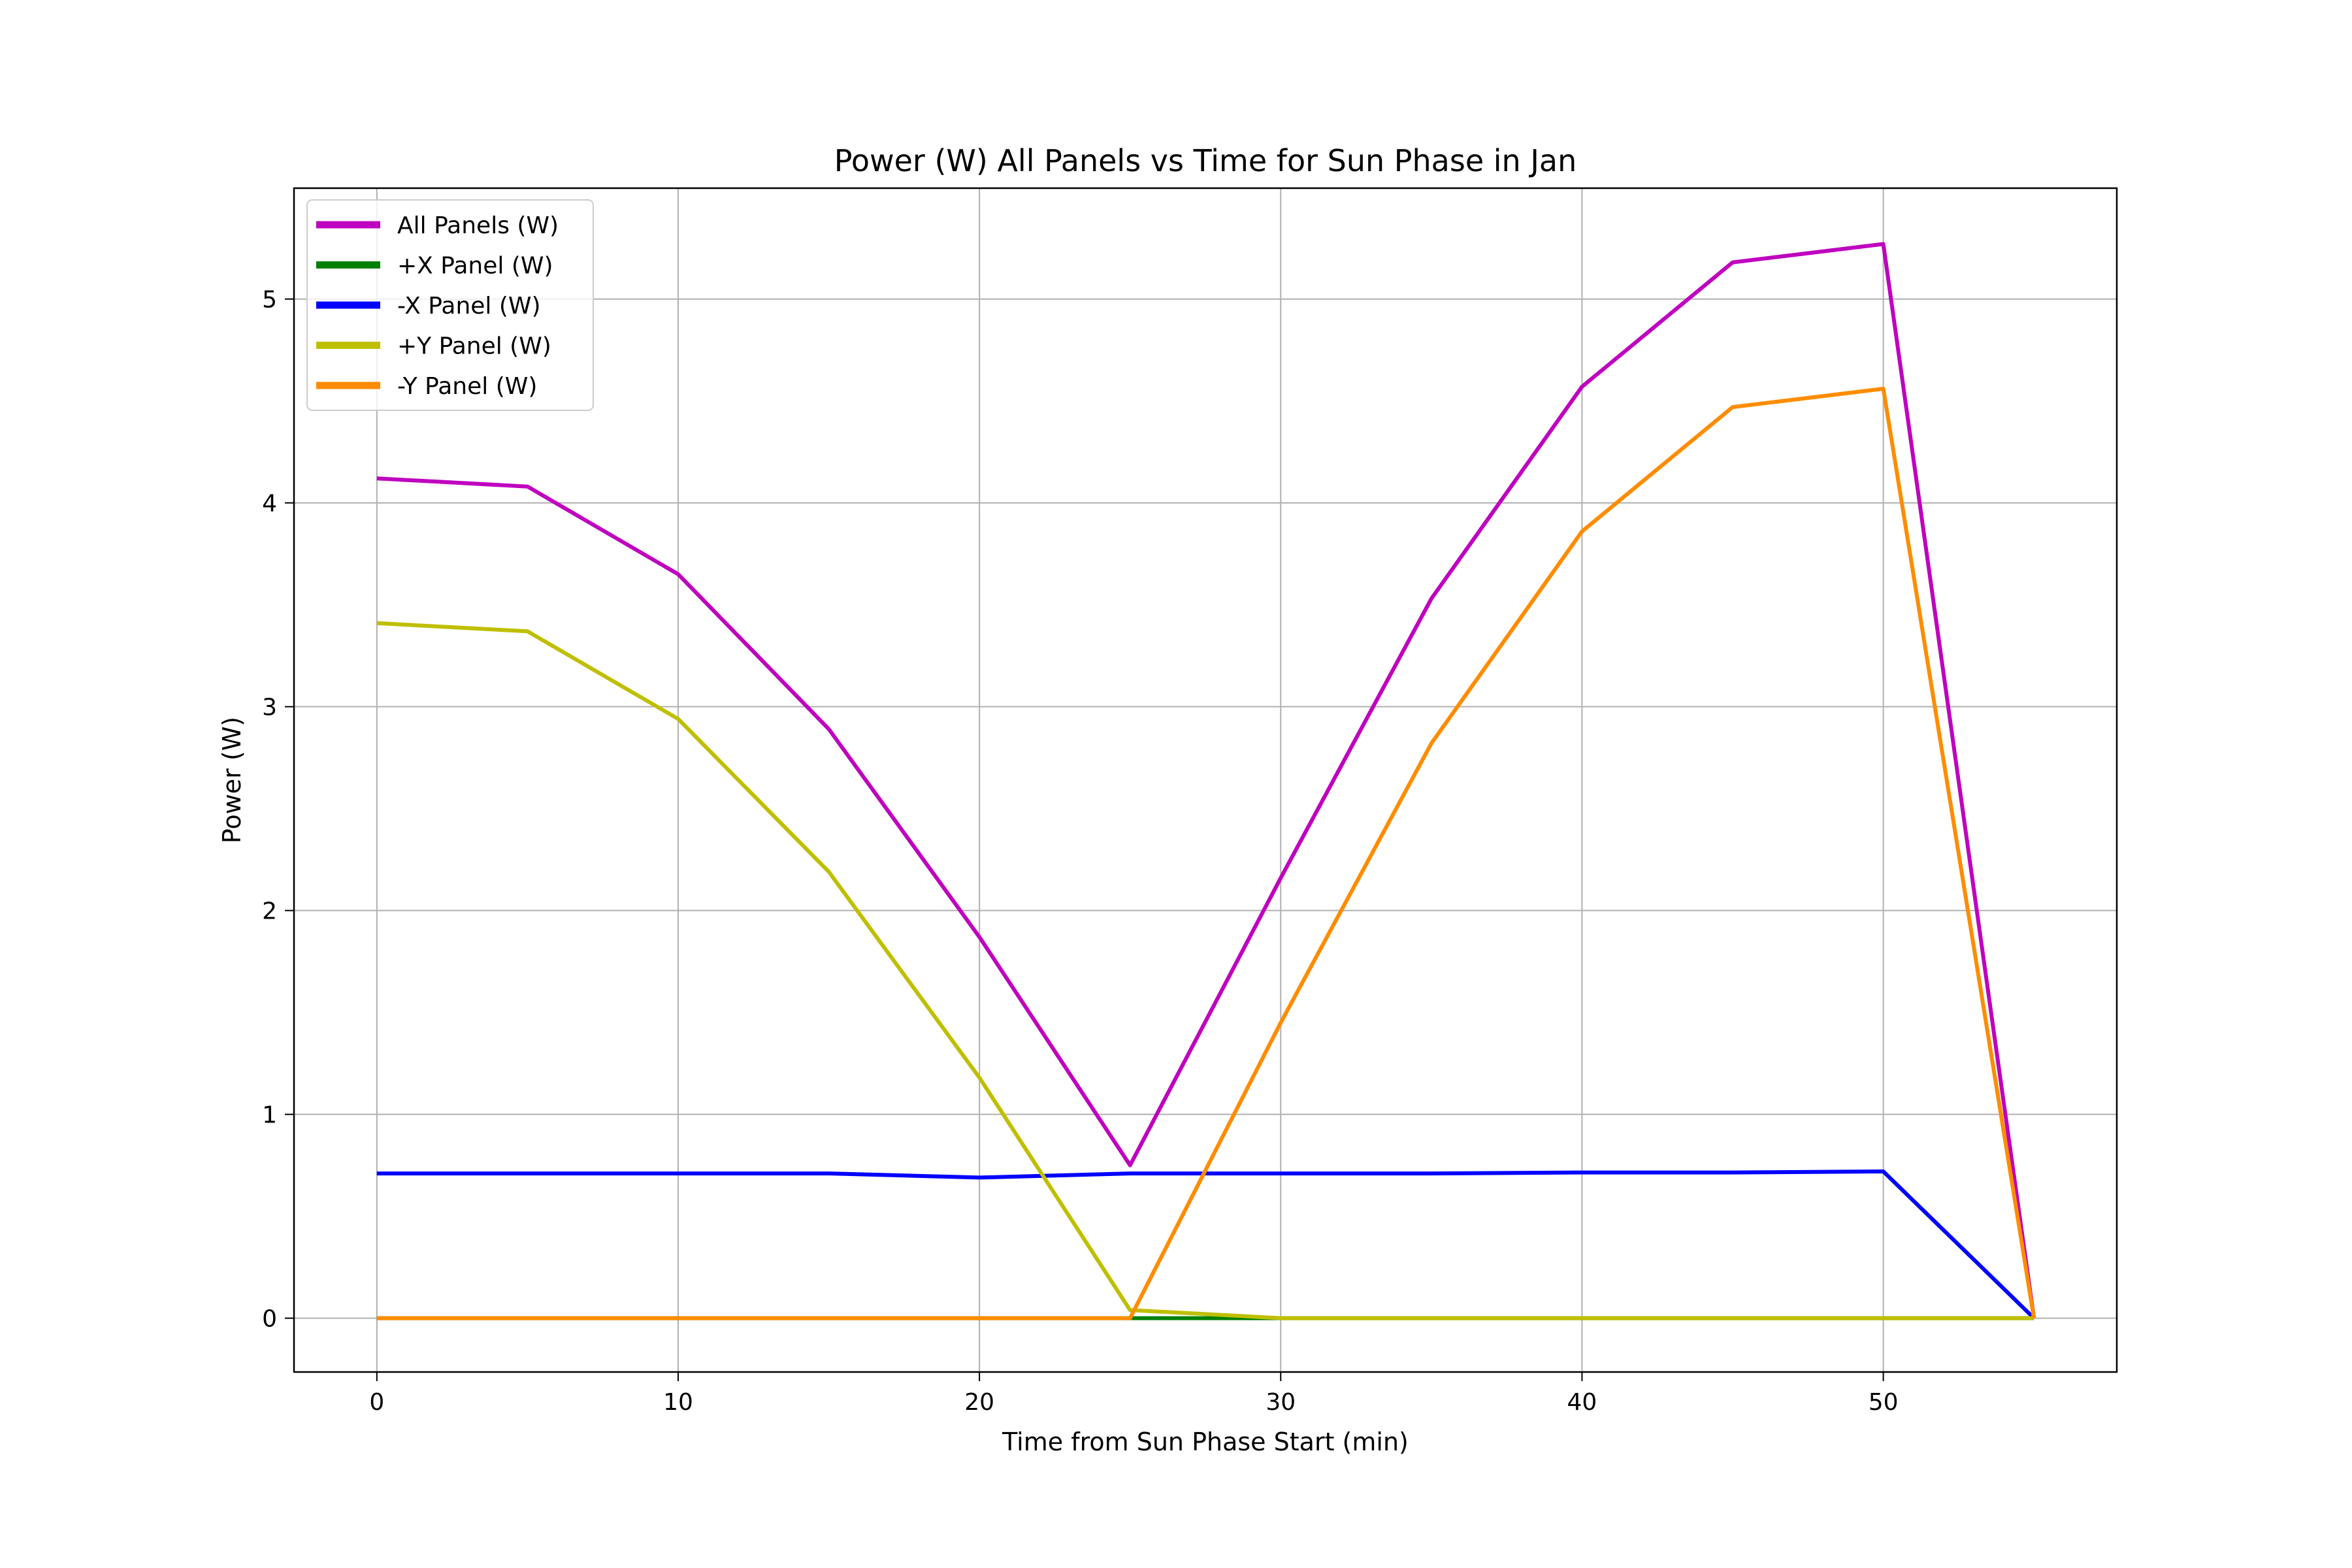 This screenshot has width=2352, height=1568. I want to click on x-tick-label: 40, so click(1582, 1402).